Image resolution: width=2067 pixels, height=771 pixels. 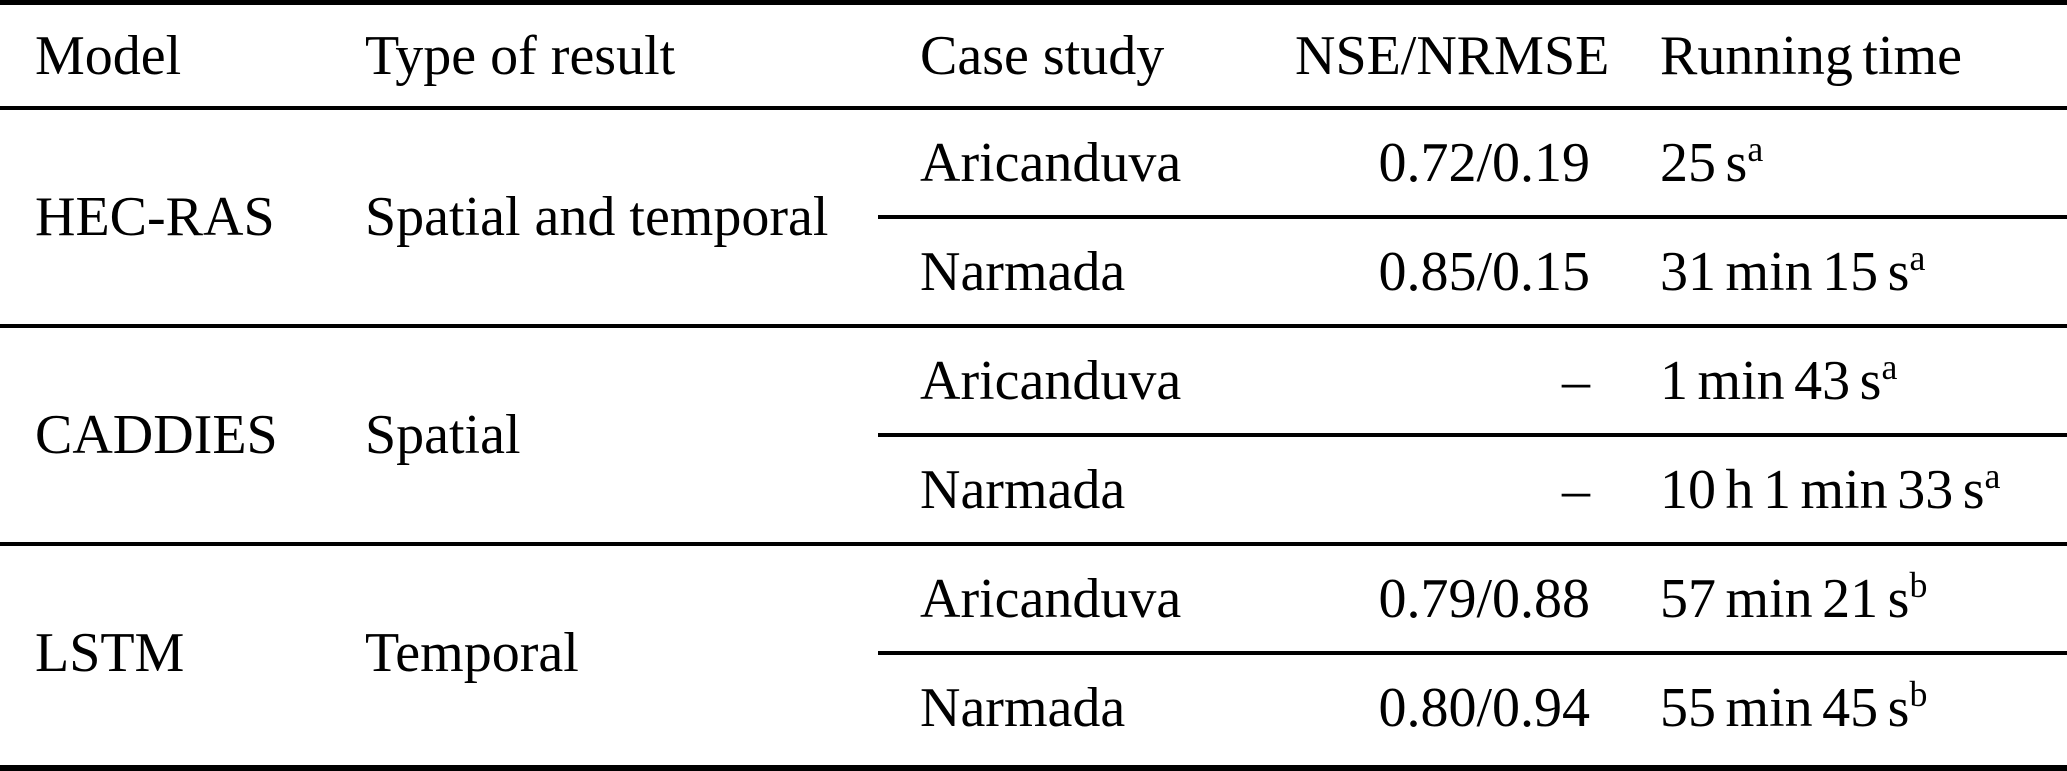 I want to click on nse-nrmse-value: 0.85/0.15, so click(x=1484, y=271).